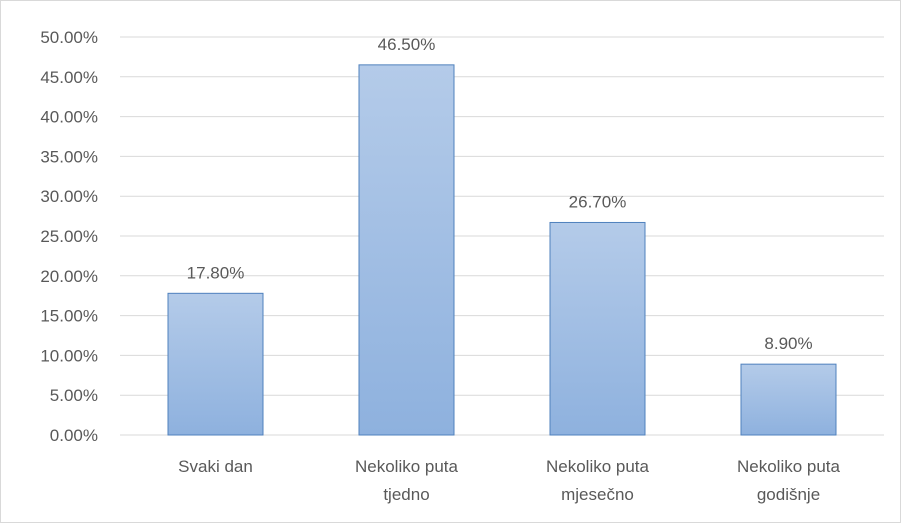 This screenshot has width=901, height=523. What do you see at coordinates (407, 480) in the screenshot?
I see `x-category-label: Nekoliko puta tjedno` at bounding box center [407, 480].